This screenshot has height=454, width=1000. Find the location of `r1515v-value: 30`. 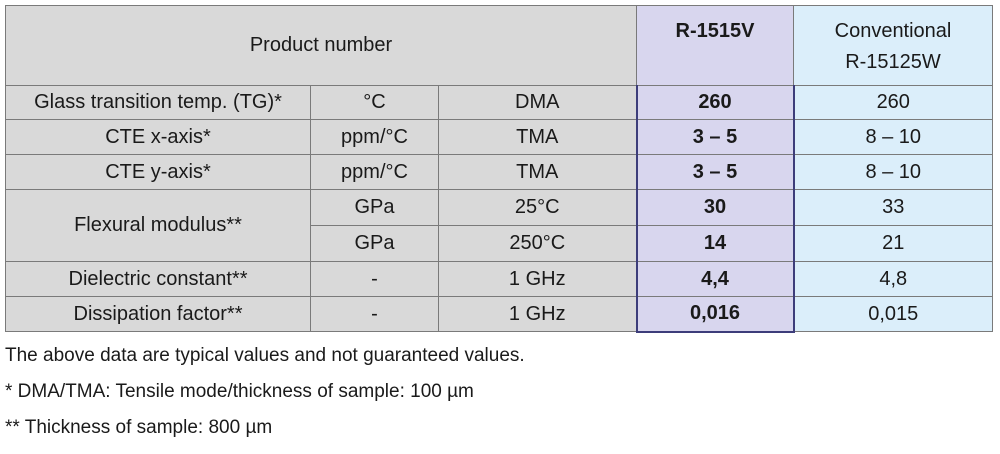

r1515v-value: 30 is located at coordinates (715, 207).